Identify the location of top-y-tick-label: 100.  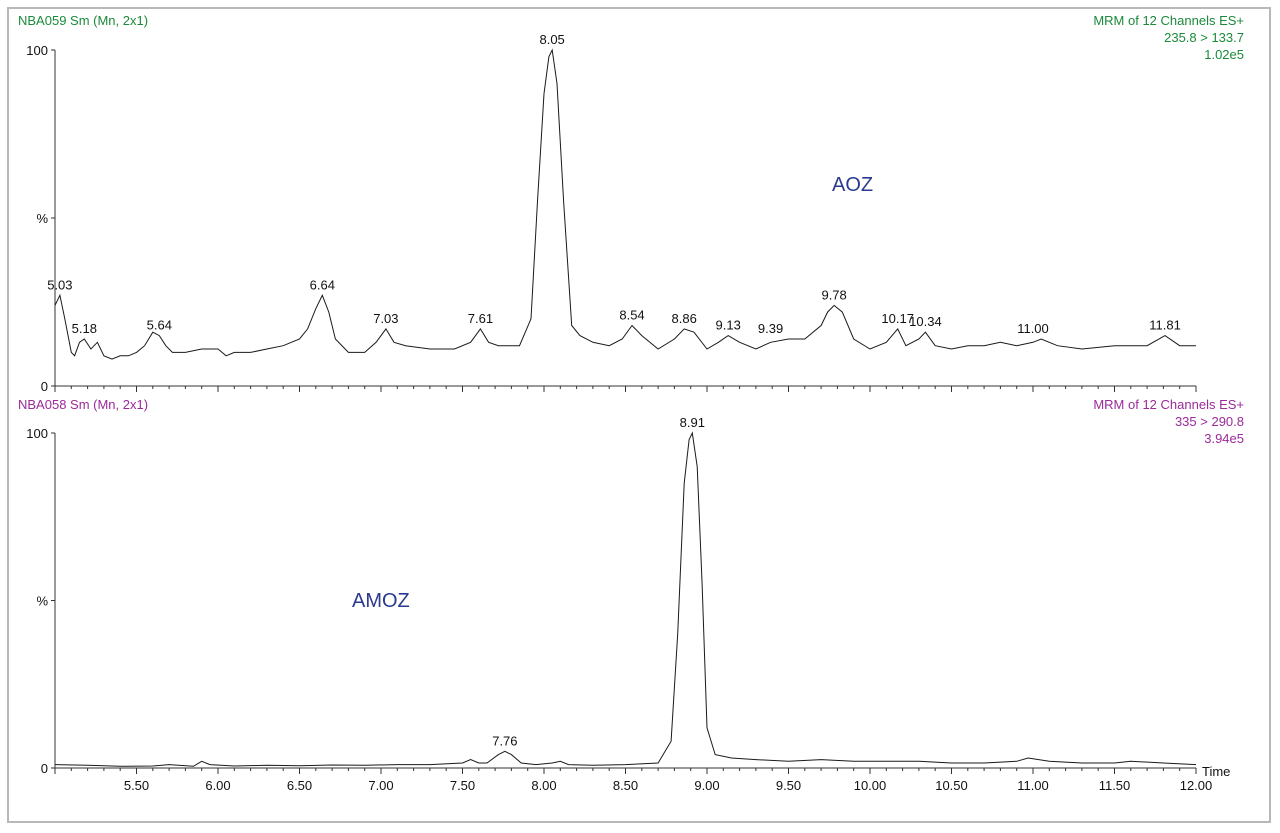
(37, 50).